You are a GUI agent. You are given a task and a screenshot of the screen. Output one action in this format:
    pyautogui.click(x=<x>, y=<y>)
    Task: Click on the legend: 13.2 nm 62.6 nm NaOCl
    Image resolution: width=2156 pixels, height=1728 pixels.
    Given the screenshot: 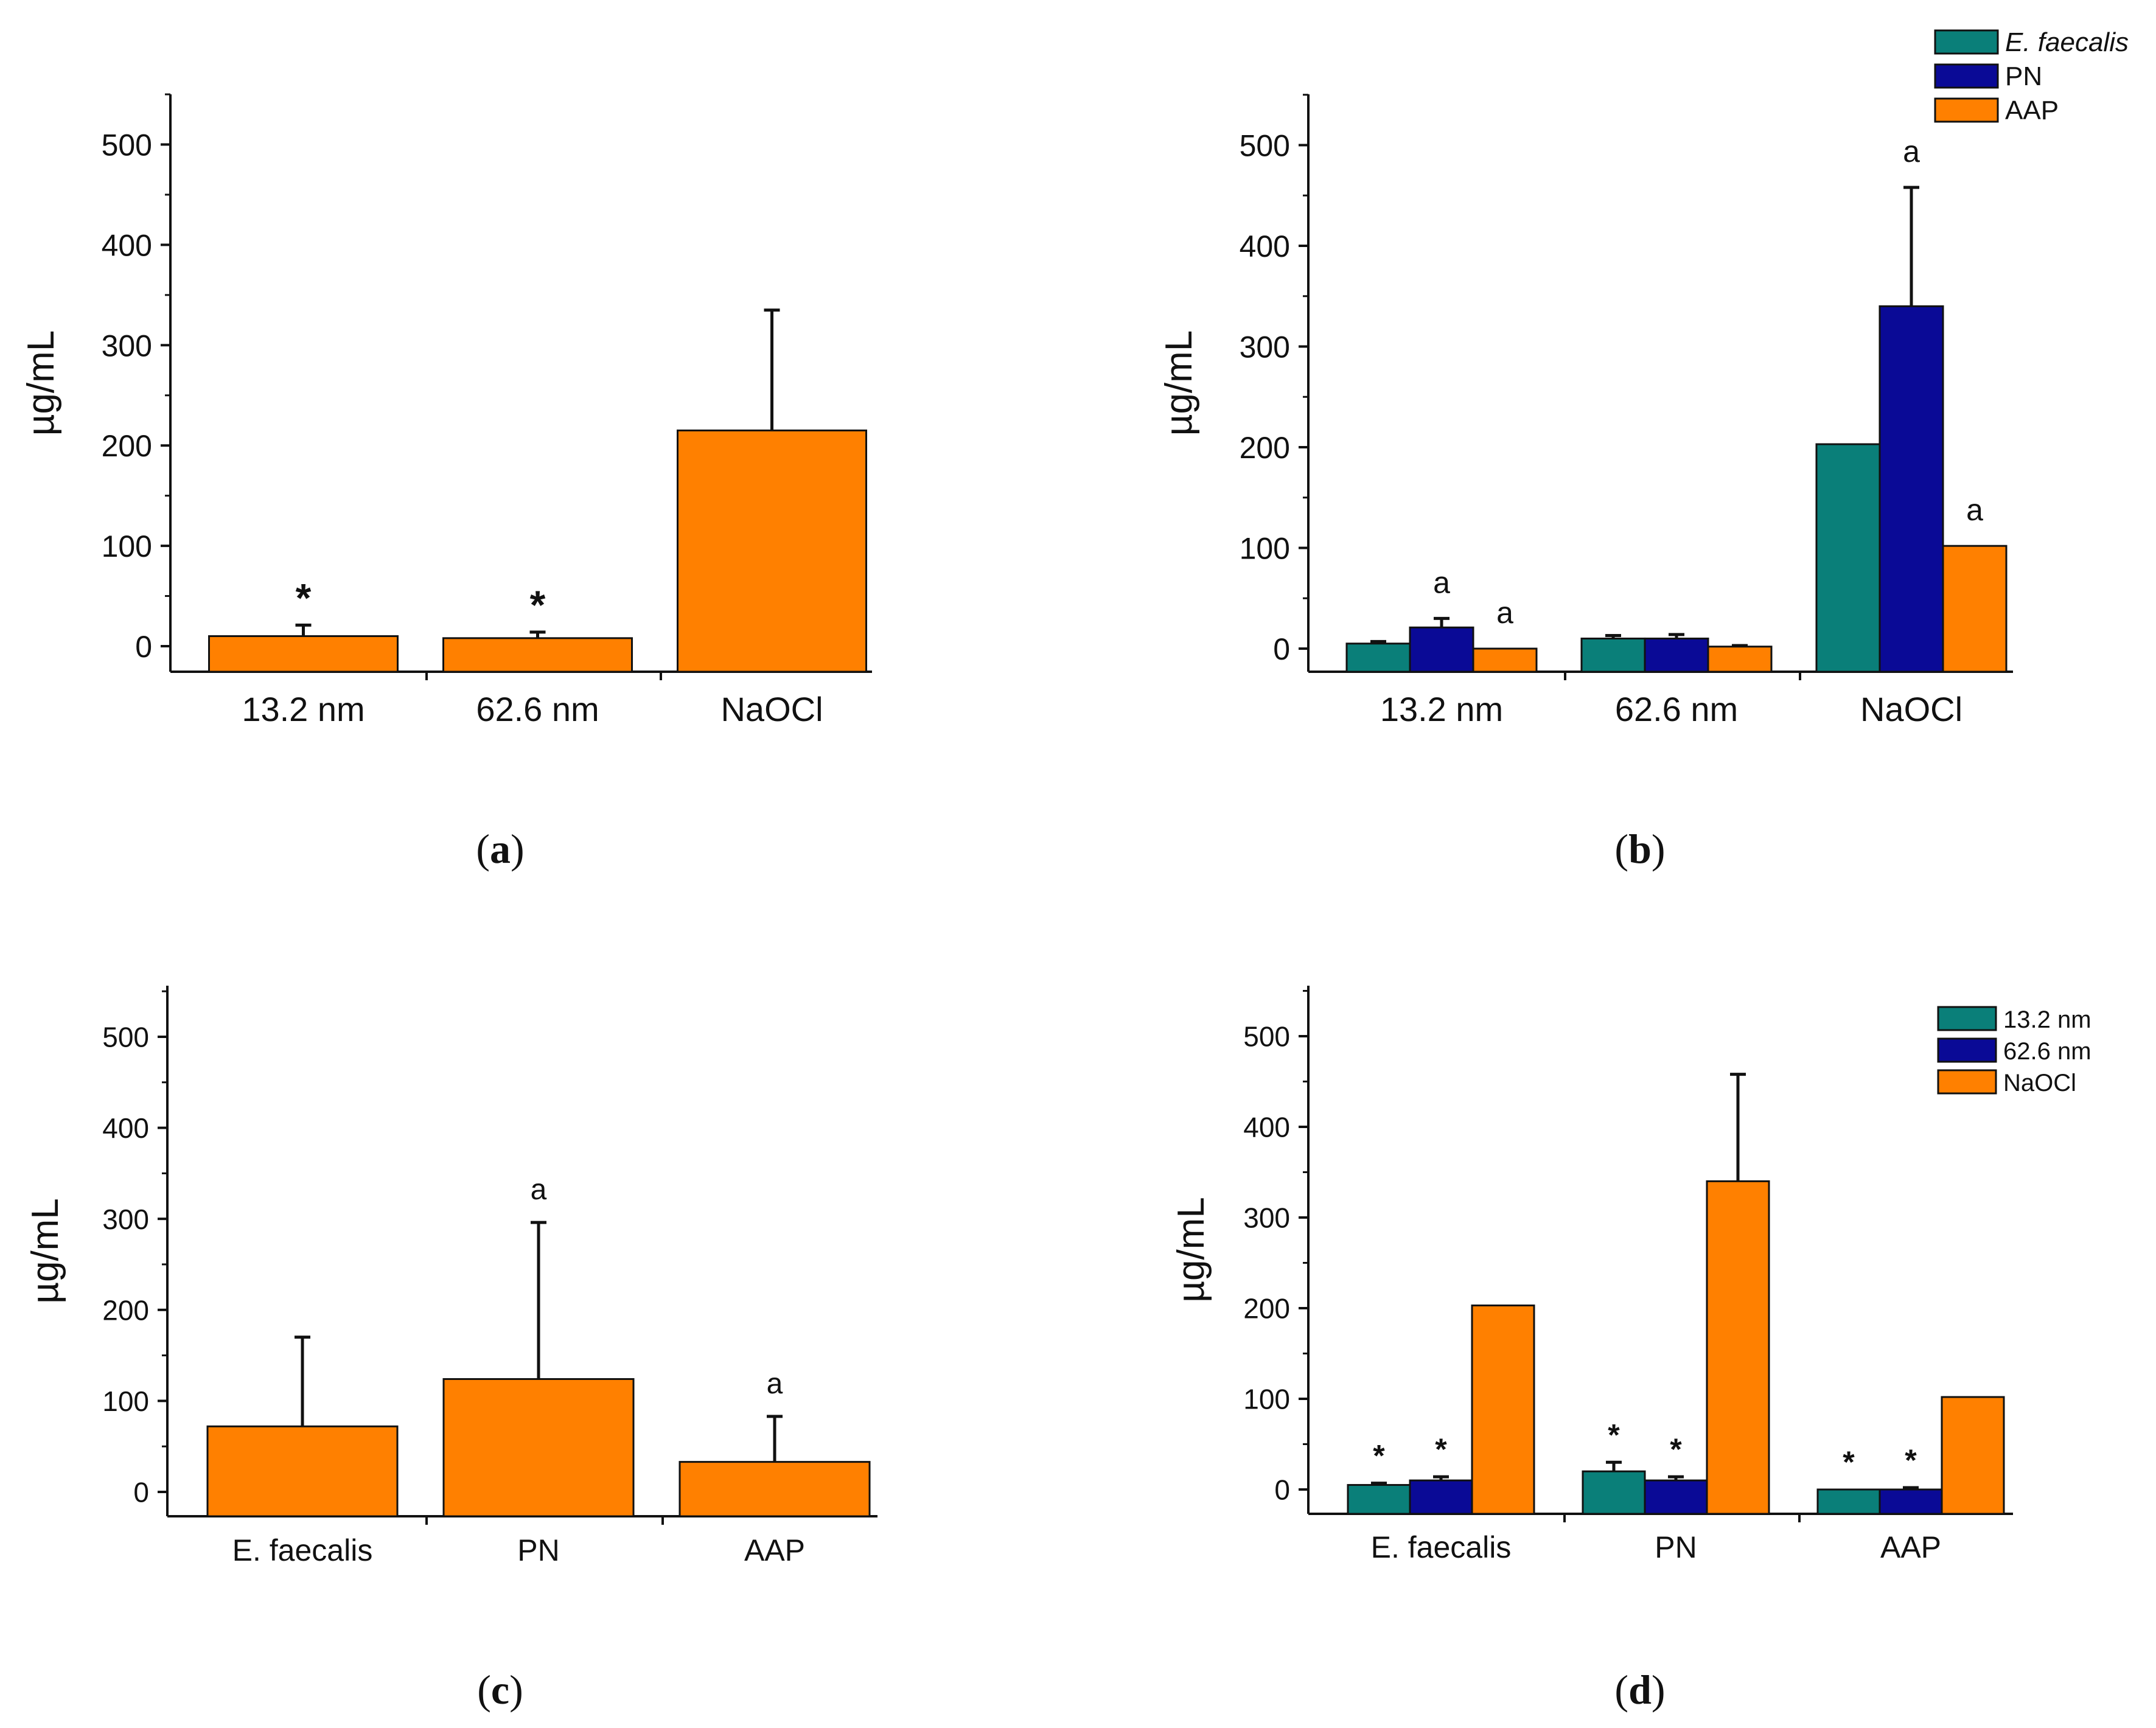 What is the action you would take?
    pyautogui.click(x=2014, y=1051)
    